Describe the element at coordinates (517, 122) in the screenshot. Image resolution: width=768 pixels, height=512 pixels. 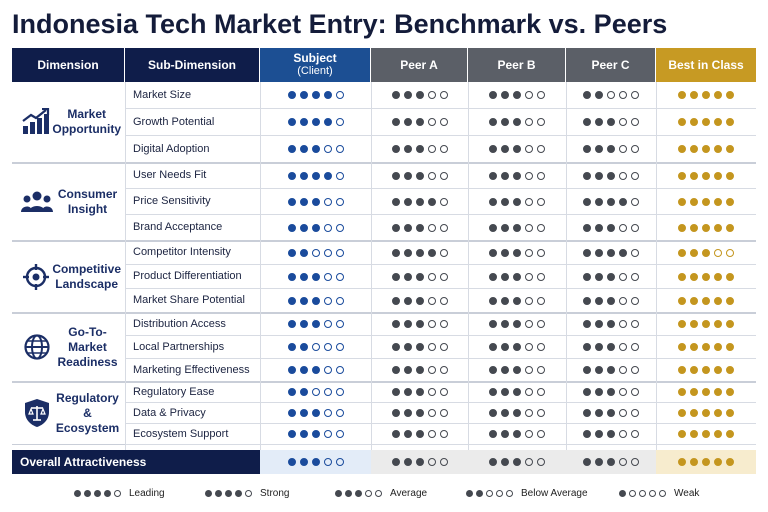
I see `peer-b-score-cell` at that location.